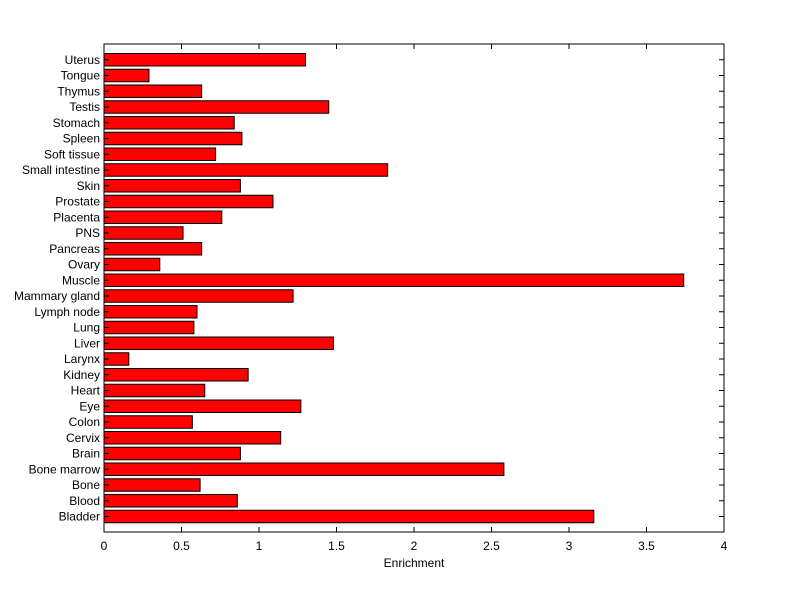 The width and height of the screenshot is (800, 599). Describe the element at coordinates (86, 454) in the screenshot. I see `y-tick-label-brain: Brain` at that location.